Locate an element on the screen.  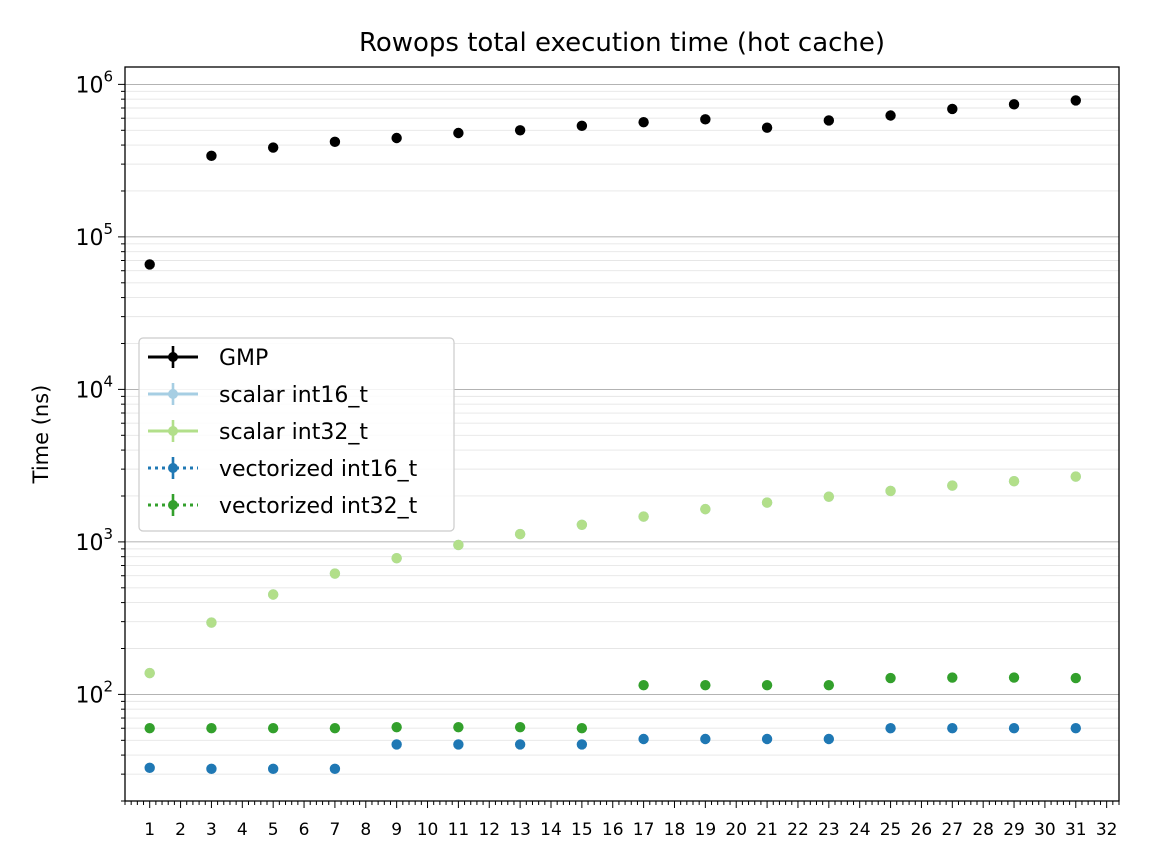
x-tick-label: 9 is located at coordinates (396, 830).